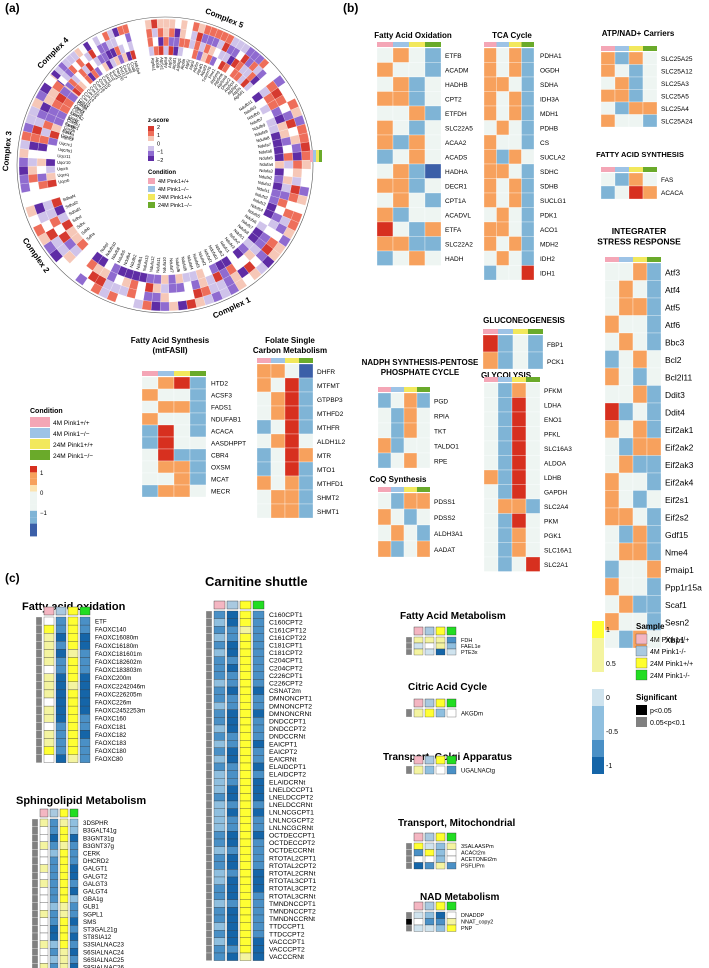  What do you see at coordinates (251, 219) in the screenshot?
I see `circos-gene-label: Ndufs6` at bounding box center [251, 219].